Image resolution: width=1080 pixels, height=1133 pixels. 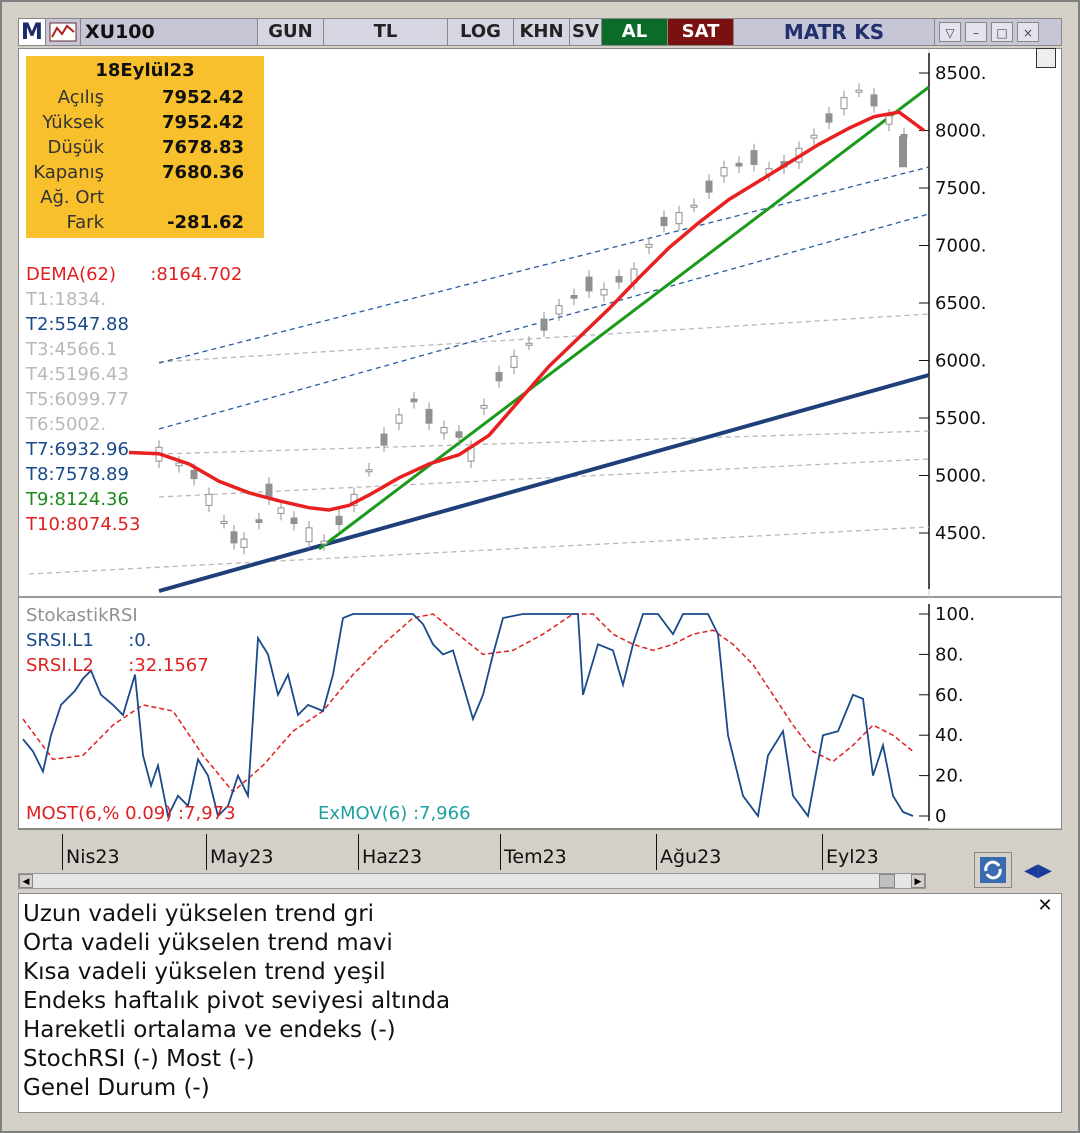 I want to click on x-tick-label: Haz23, so click(x=392, y=857).